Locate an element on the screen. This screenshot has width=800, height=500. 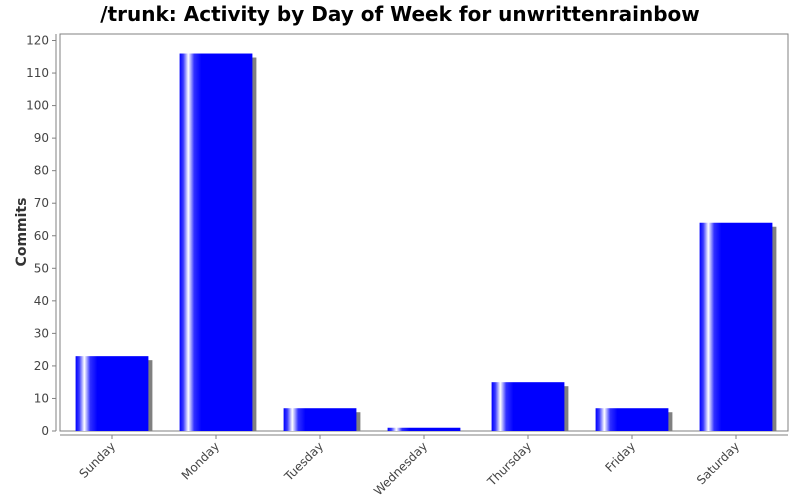
bar-monday is located at coordinates (216, 242).